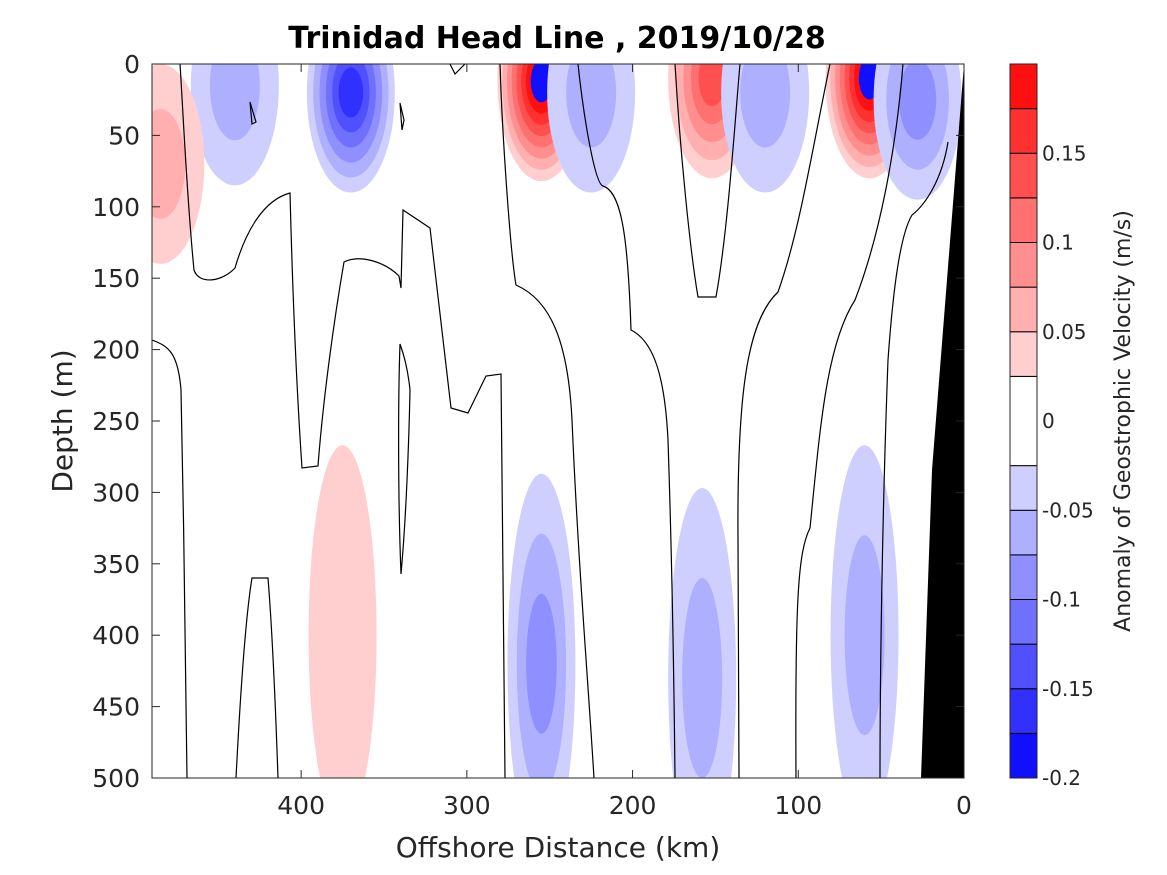 The width and height of the screenshot is (1167, 875). What do you see at coordinates (116, 421) in the screenshot?
I see `y-tick-label: 250` at bounding box center [116, 421].